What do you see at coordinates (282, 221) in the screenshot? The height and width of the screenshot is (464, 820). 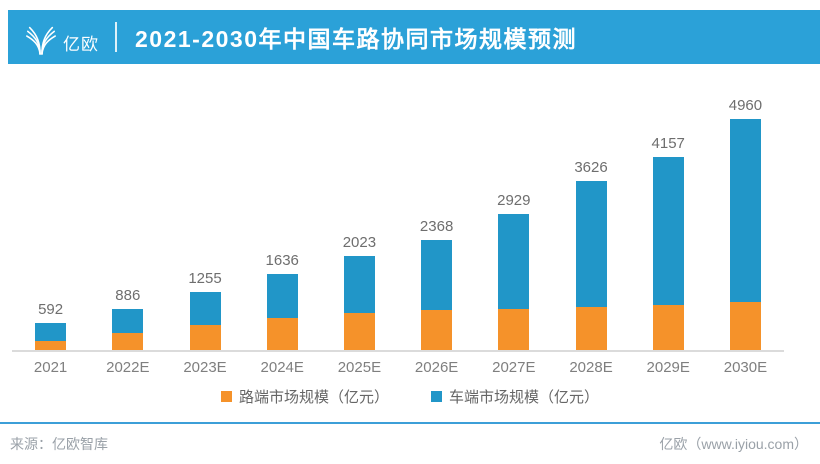 I see `bar-group: 1636` at bounding box center [282, 221].